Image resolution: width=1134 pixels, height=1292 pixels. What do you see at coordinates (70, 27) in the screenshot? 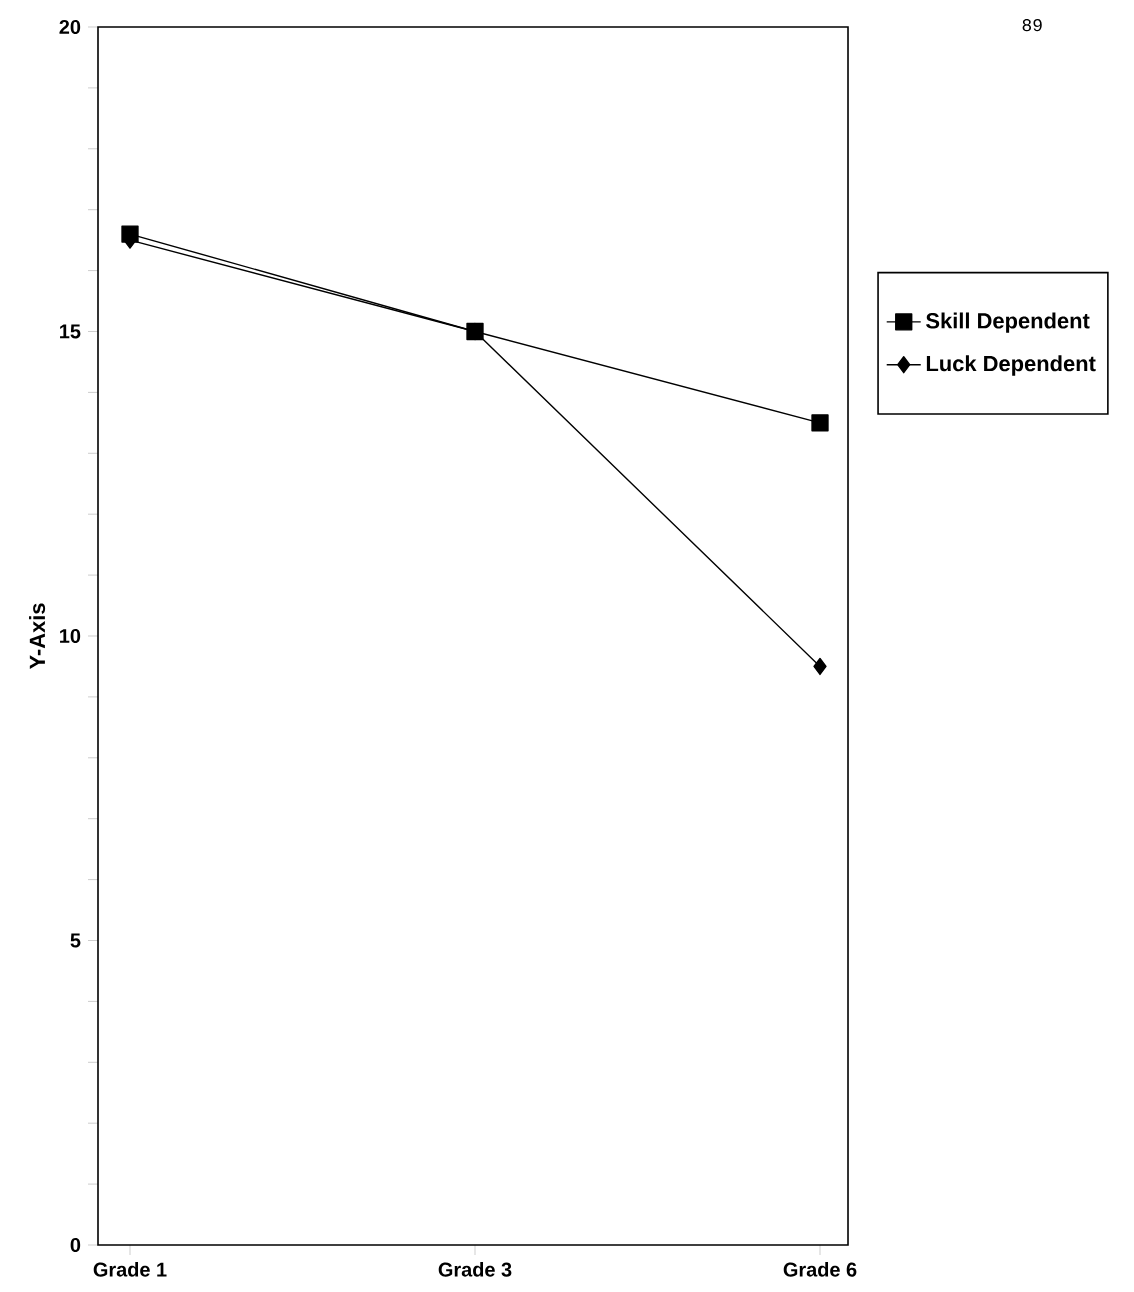
I see `y-tick-label: 20` at bounding box center [70, 27].